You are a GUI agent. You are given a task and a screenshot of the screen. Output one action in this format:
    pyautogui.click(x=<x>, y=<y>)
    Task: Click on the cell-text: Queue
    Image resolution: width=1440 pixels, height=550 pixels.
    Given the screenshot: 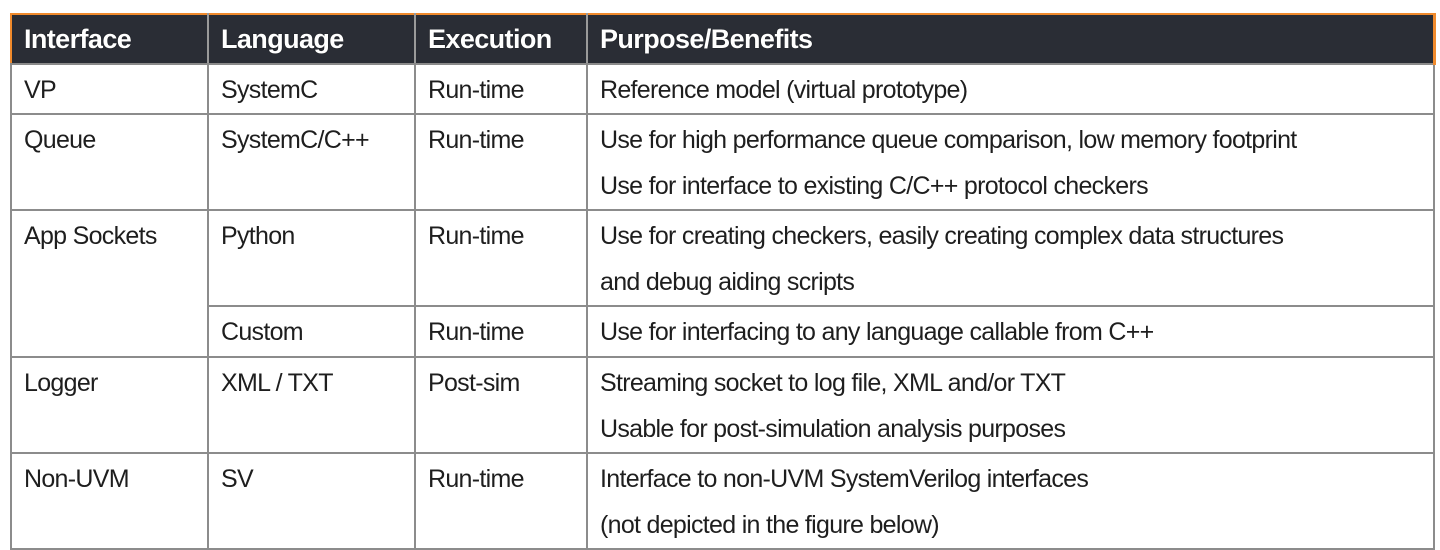 What is the action you would take?
    pyautogui.click(x=60, y=140)
    